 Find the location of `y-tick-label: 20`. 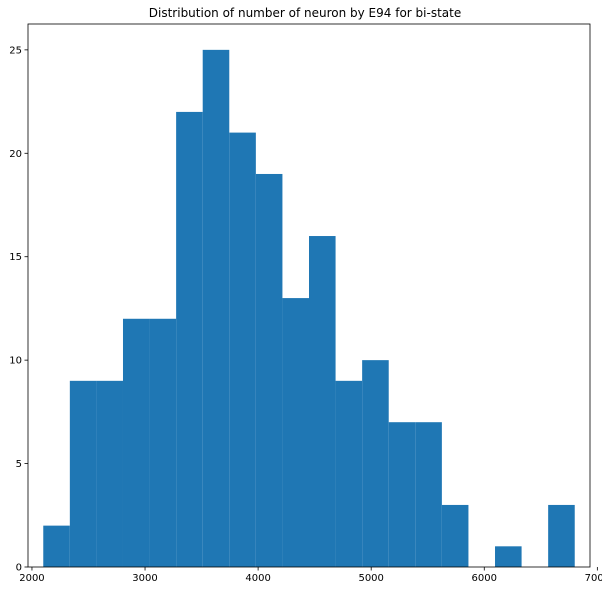

y-tick-label: 20 is located at coordinates (15, 154).